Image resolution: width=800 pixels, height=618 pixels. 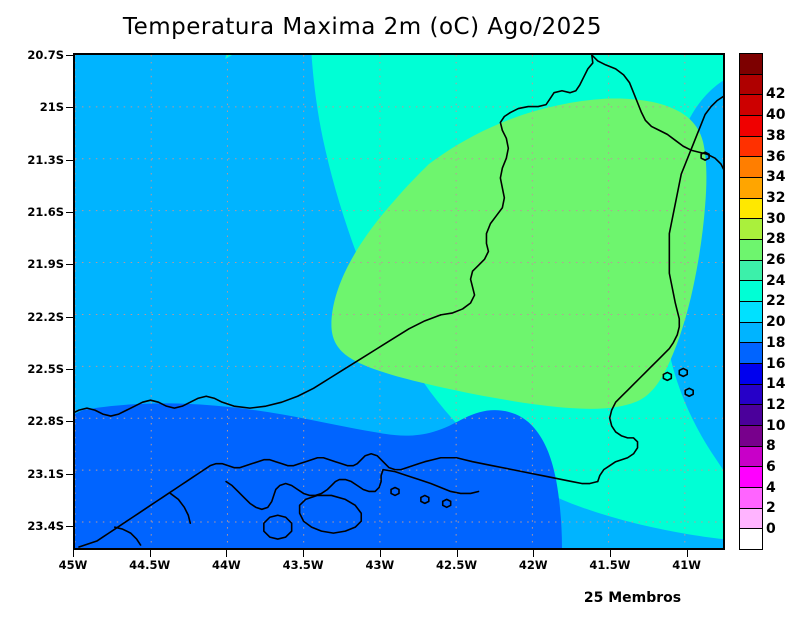 What do you see at coordinates (610, 565) in the screenshot?
I see `xtick-label: 41.5W` at bounding box center [610, 565].